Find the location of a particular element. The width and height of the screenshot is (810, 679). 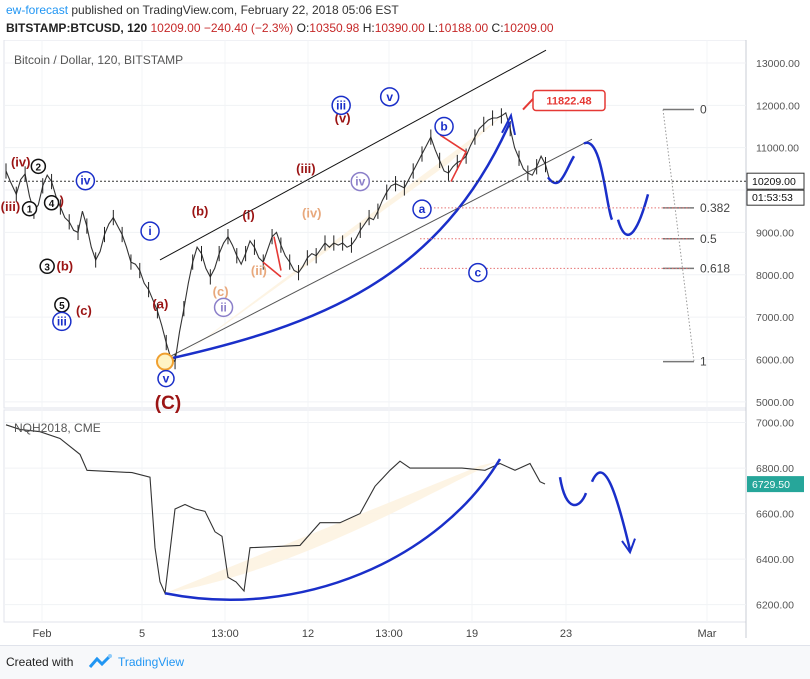

forecast-path is located at coordinates (598, 189).